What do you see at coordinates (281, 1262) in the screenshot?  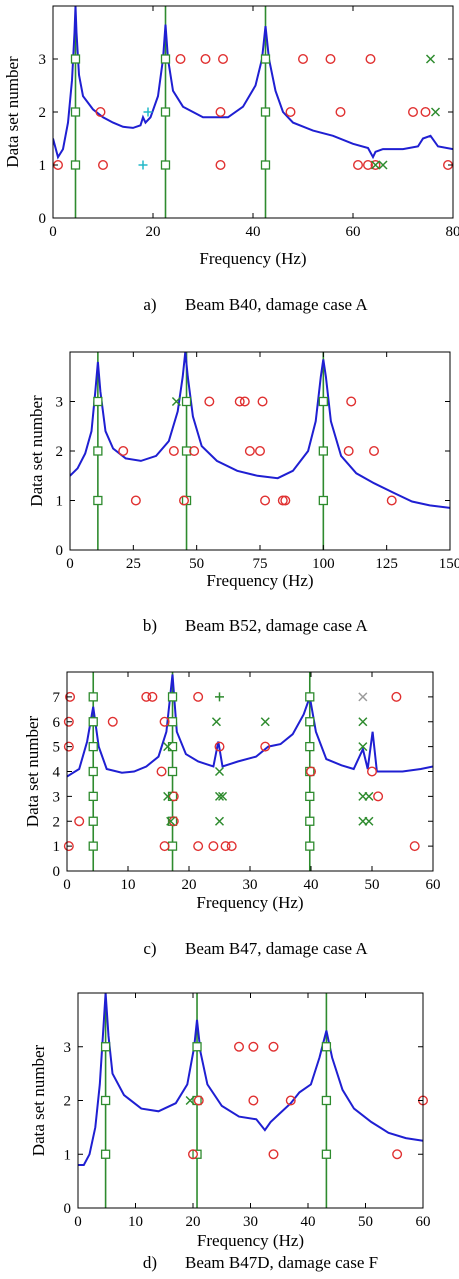 I see `panel-caption-text: Beam B47D, damage case F` at bounding box center [281, 1262].